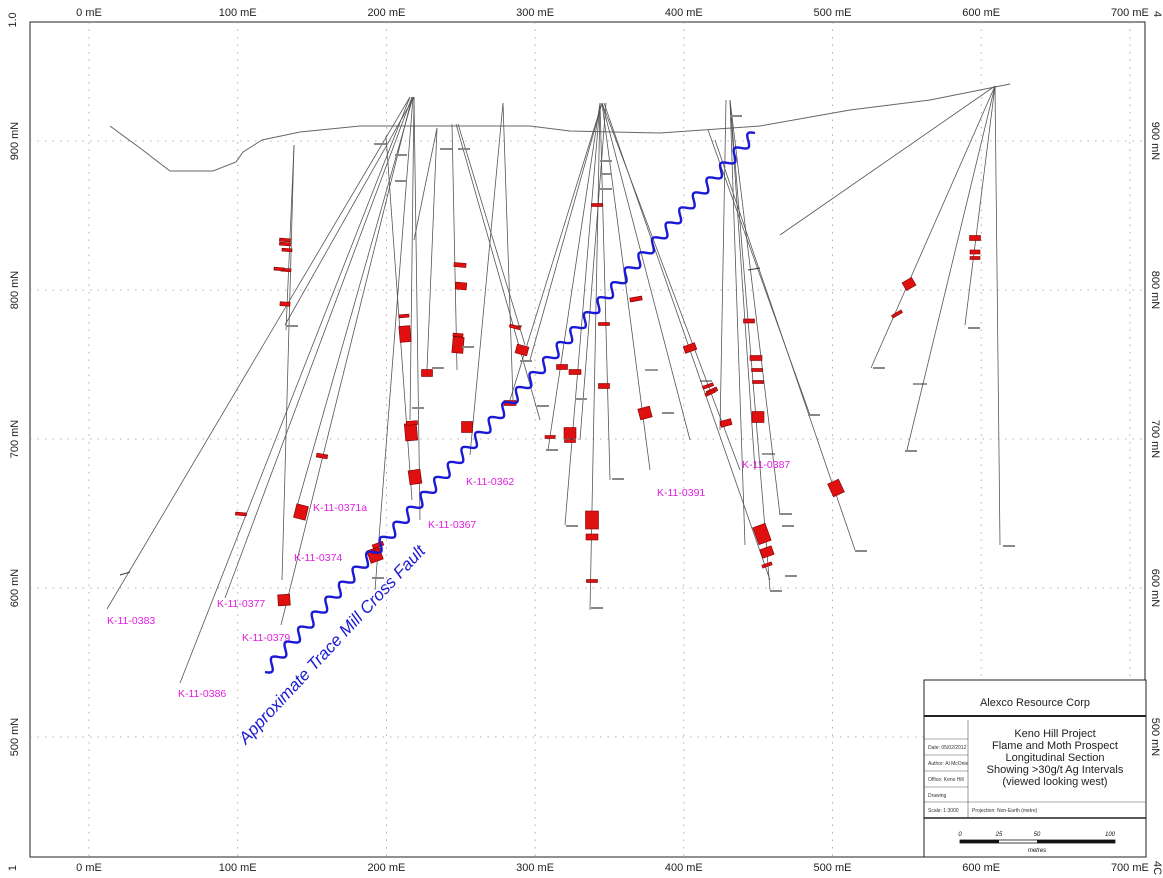 This screenshot has width=1163, height=878. What do you see at coordinates (1130, 13) in the screenshot?
I see `x-tick-top: 700 mE` at bounding box center [1130, 13].